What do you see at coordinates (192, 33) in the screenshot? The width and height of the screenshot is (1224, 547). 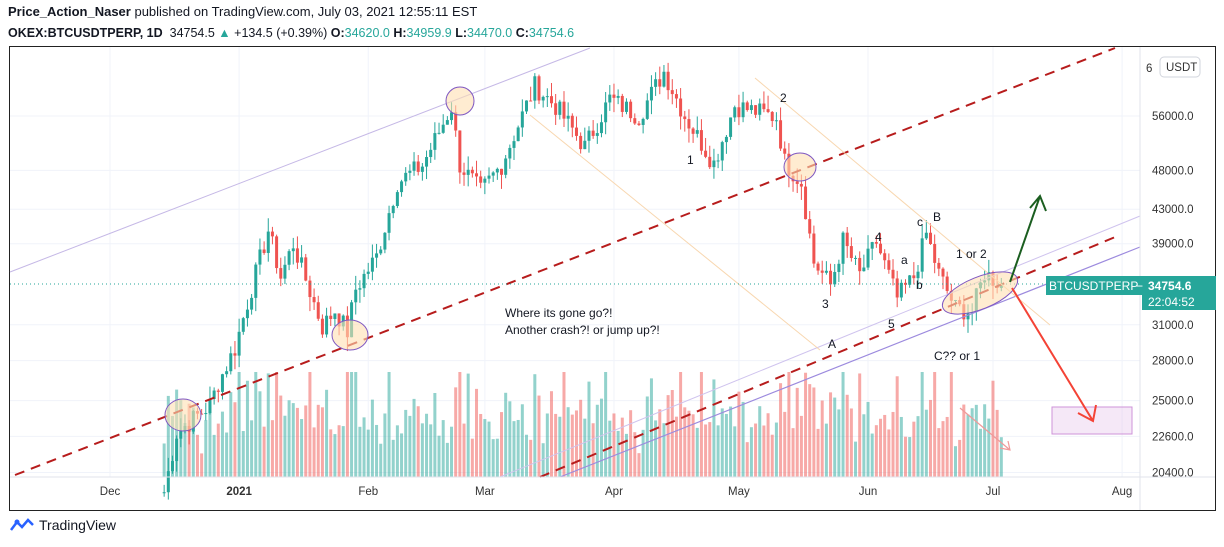 I see `last-price: 34754.5` at bounding box center [192, 33].